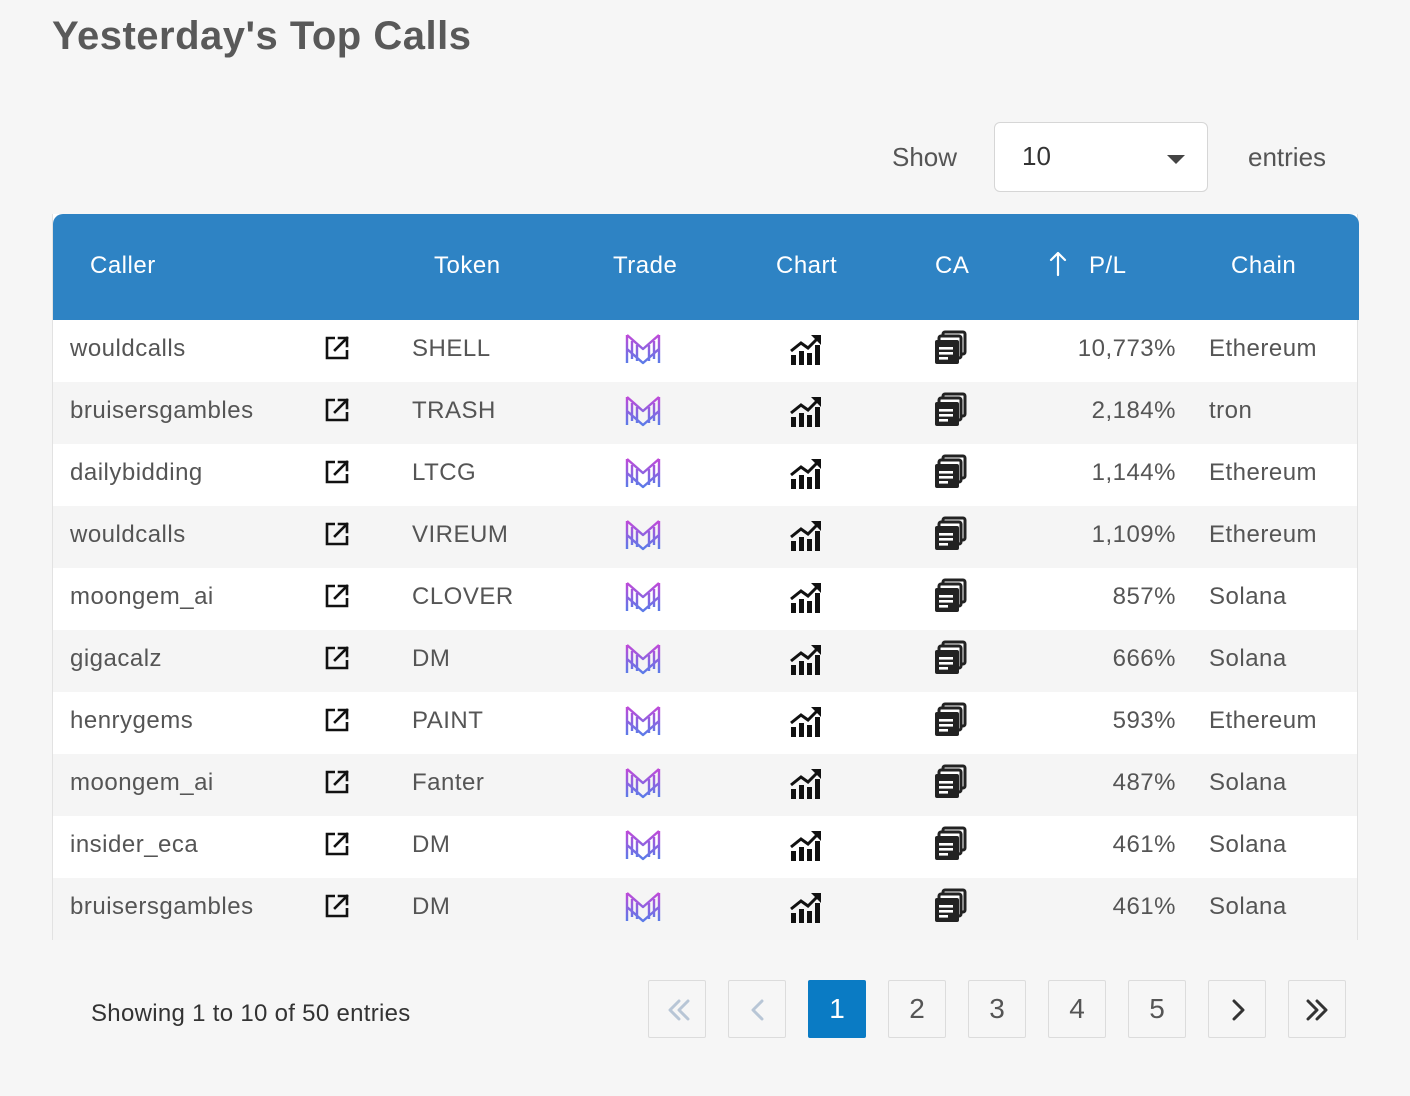  I want to click on chevron-right-icon, so click(1238, 1010).